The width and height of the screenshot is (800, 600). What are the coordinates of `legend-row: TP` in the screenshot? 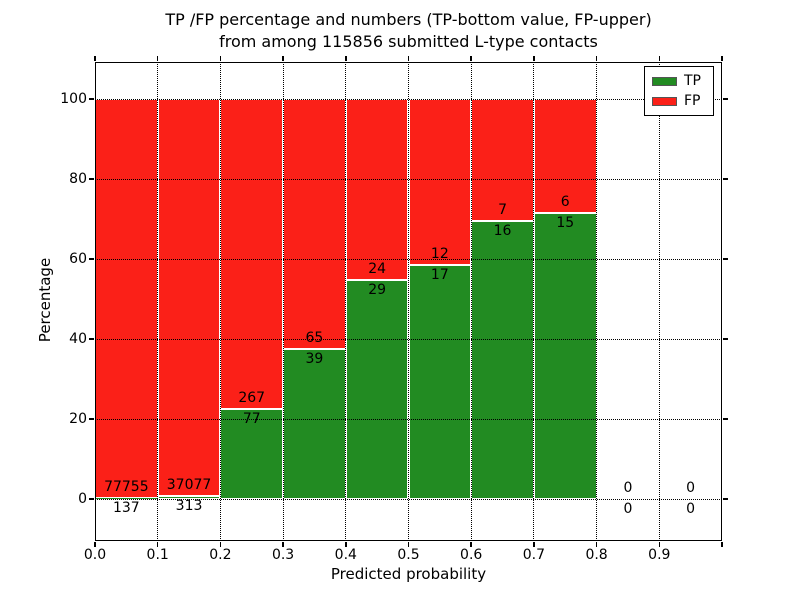 It's located at (679, 81).